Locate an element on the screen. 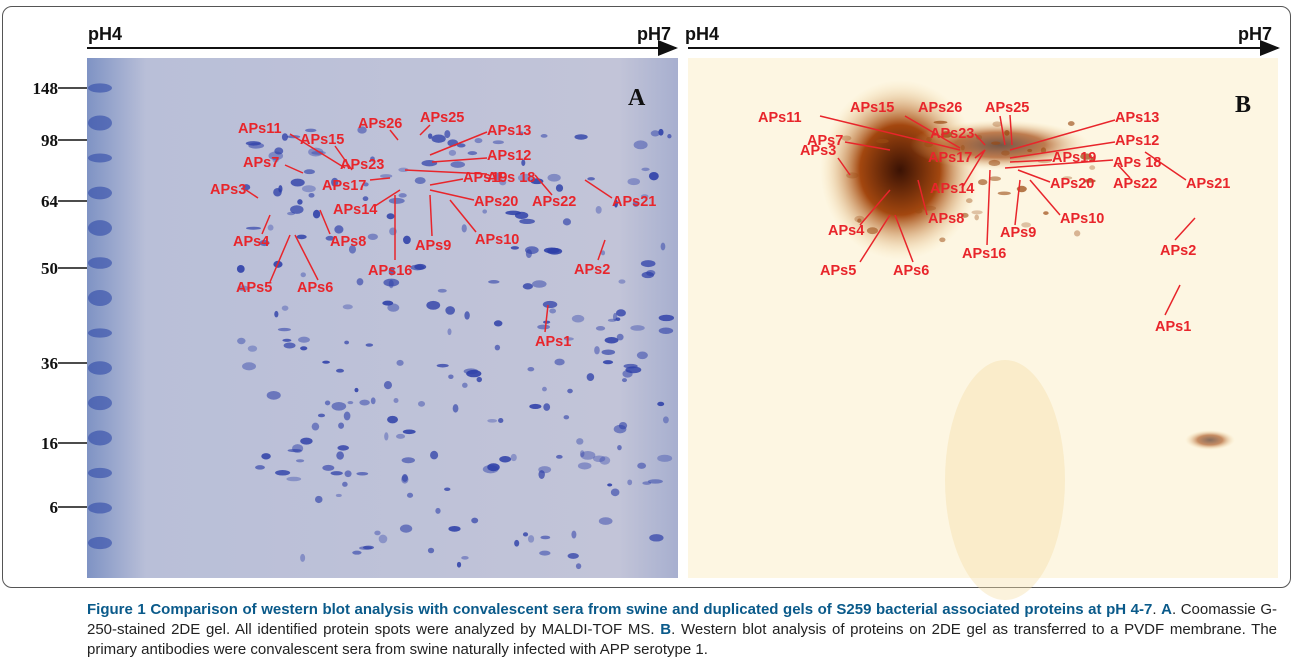 The height and width of the screenshot is (660, 1293). panel-letter: B is located at coordinates (1243, 105).